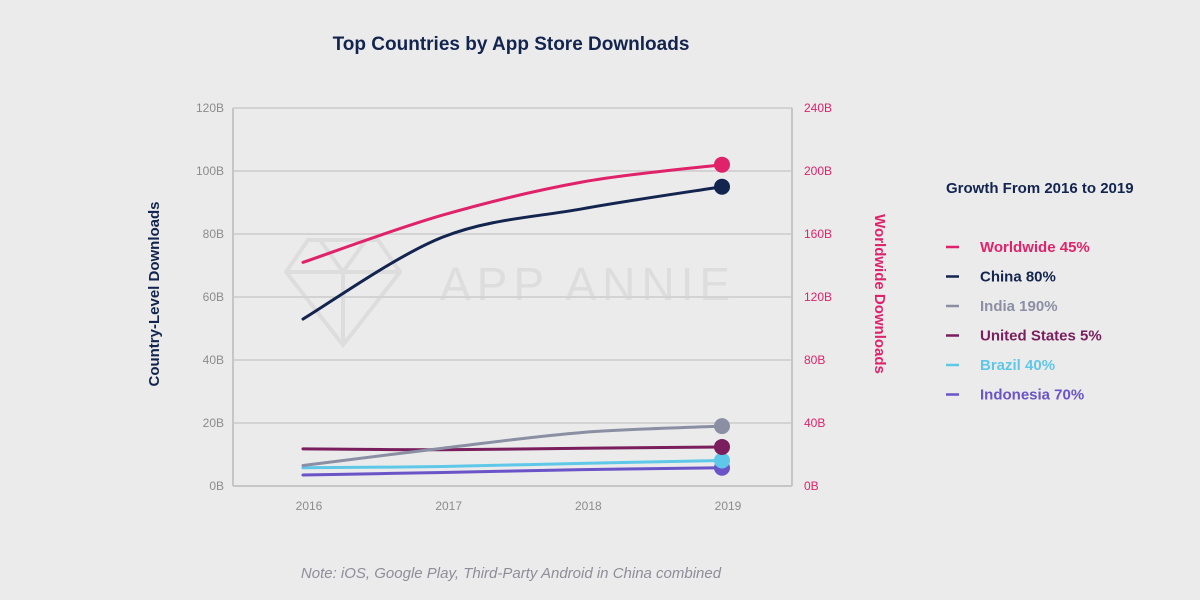 Image resolution: width=1200 pixels, height=600 pixels. Describe the element at coordinates (216, 486) in the screenshot. I see `left-tick-label: 0B` at that location.